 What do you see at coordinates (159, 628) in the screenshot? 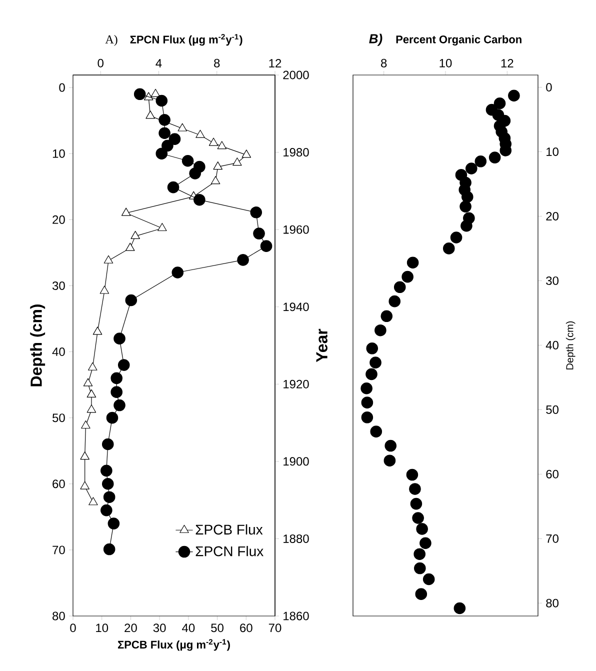
I see `x-tick-label: 30` at bounding box center [159, 628].